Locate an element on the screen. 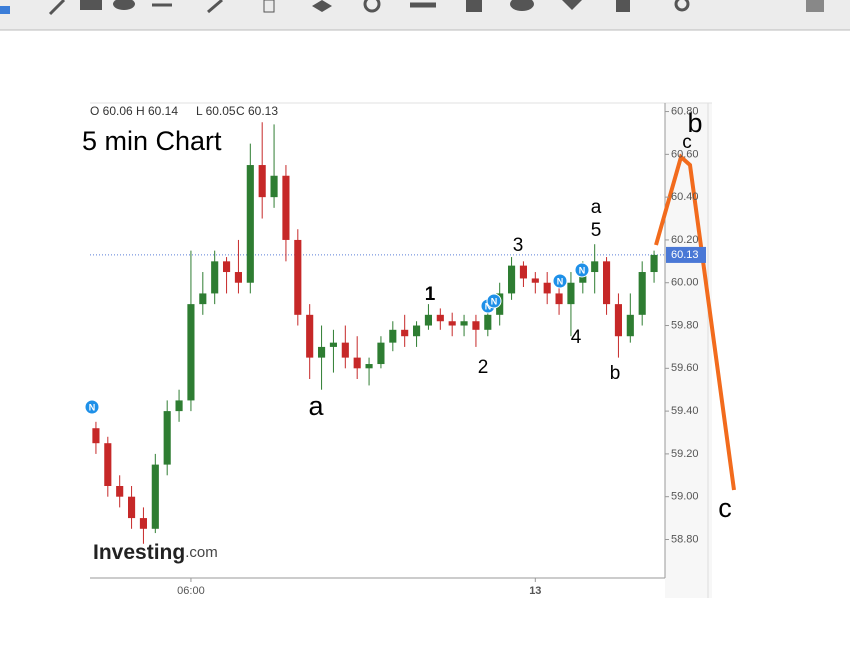 The width and height of the screenshot is (850, 655). price-axis-panel is located at coordinates (688, 350).